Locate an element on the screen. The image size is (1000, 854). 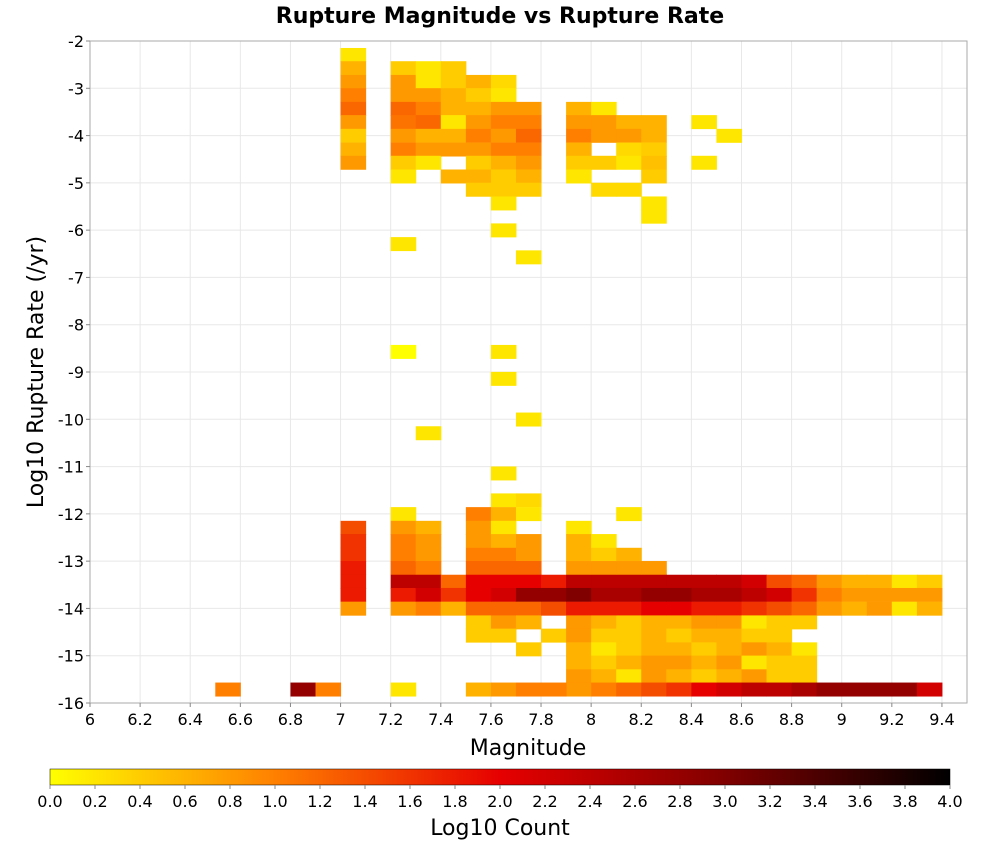
colorbar-tick-label: 2.8 is located at coordinates (679, 801).